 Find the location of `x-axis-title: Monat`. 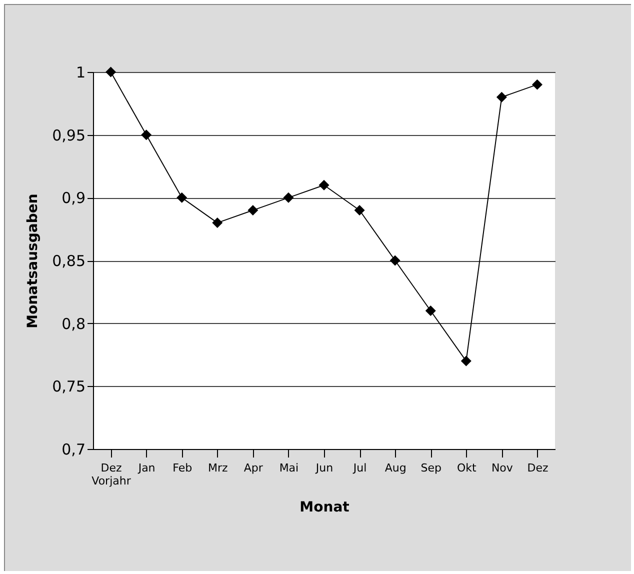

x-axis-title: Monat is located at coordinates (325, 508).